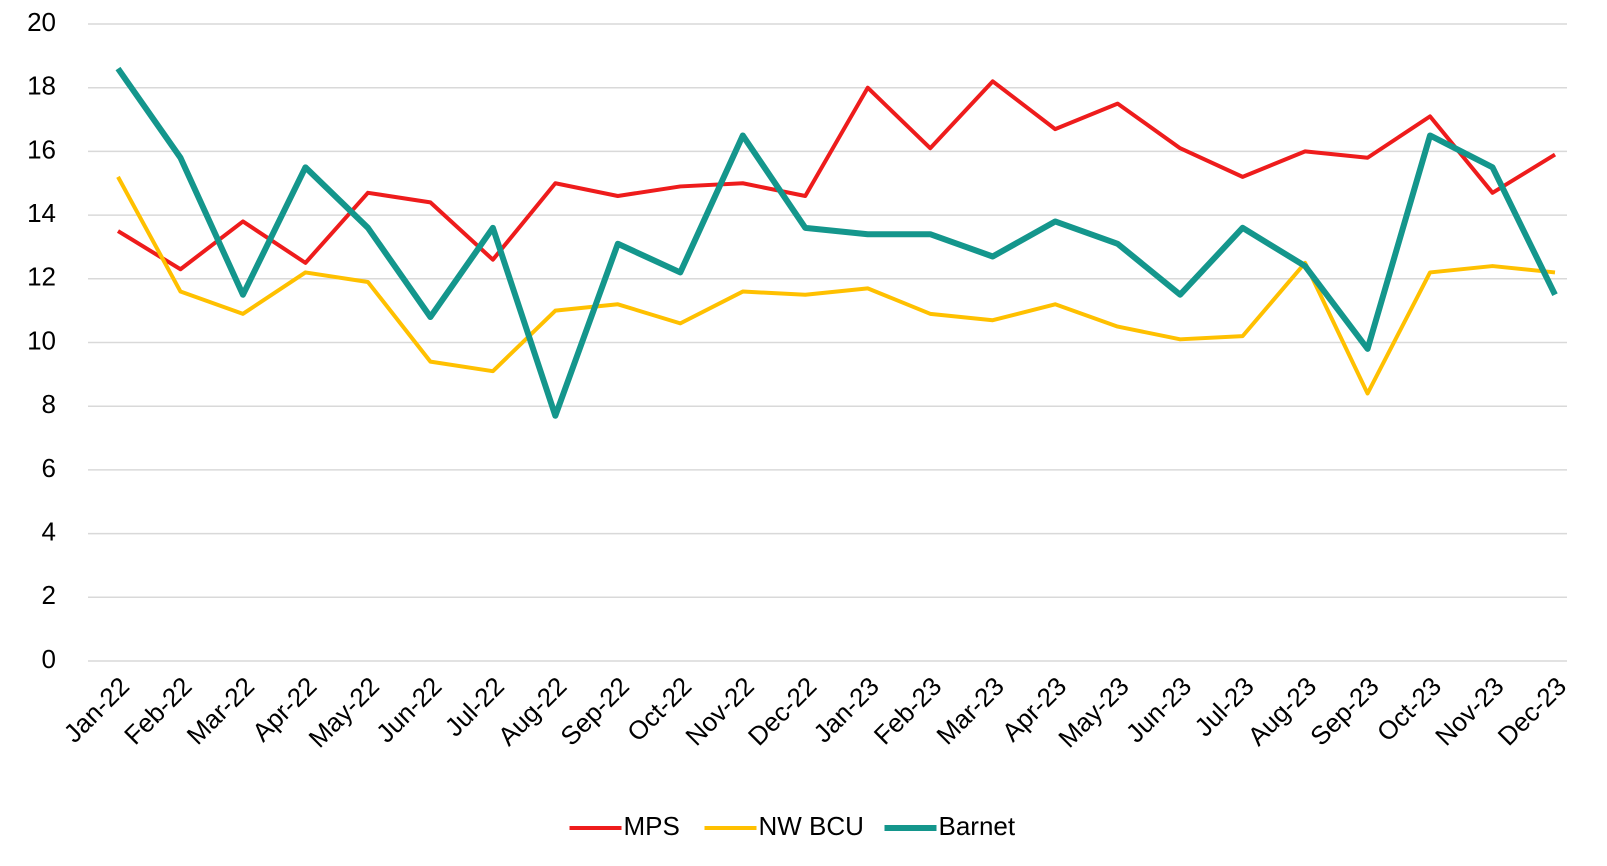 This screenshot has height=866, width=1607. What do you see at coordinates (594, 711) in the screenshot?
I see `x-tick-label: Sep-22` at bounding box center [594, 711].